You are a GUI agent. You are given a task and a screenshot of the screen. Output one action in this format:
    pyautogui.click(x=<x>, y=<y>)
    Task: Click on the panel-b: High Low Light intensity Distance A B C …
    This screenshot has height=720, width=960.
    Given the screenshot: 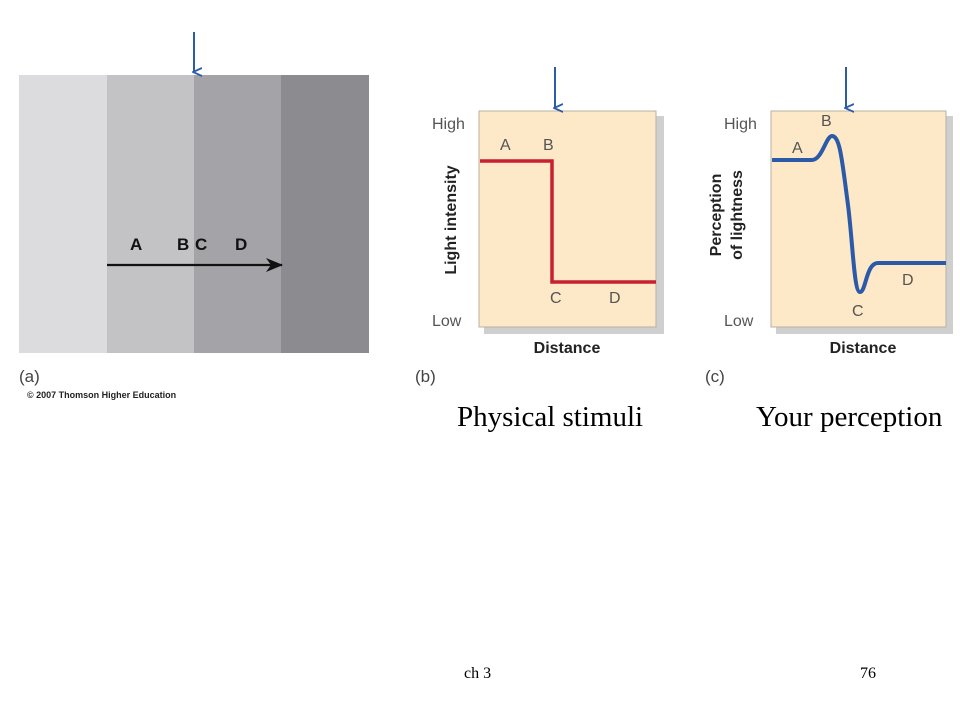 What is the action you would take?
    pyautogui.click(x=539, y=226)
    